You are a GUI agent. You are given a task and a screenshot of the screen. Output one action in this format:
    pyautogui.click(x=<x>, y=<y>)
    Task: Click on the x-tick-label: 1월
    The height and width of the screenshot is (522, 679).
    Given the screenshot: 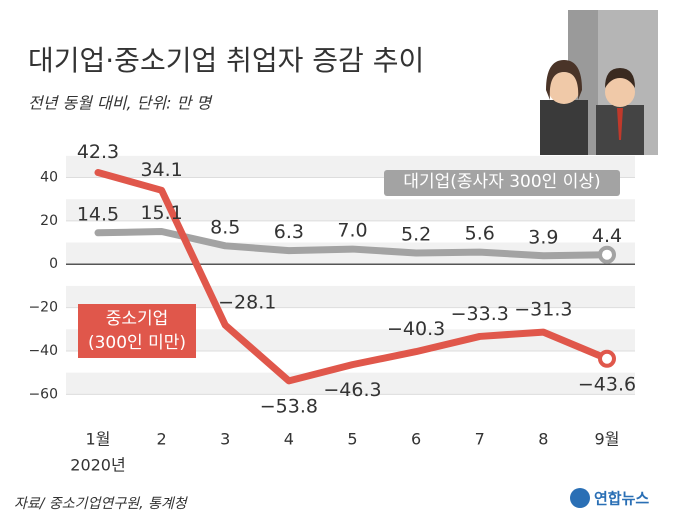 What is the action you would take?
    pyautogui.click(x=98, y=439)
    